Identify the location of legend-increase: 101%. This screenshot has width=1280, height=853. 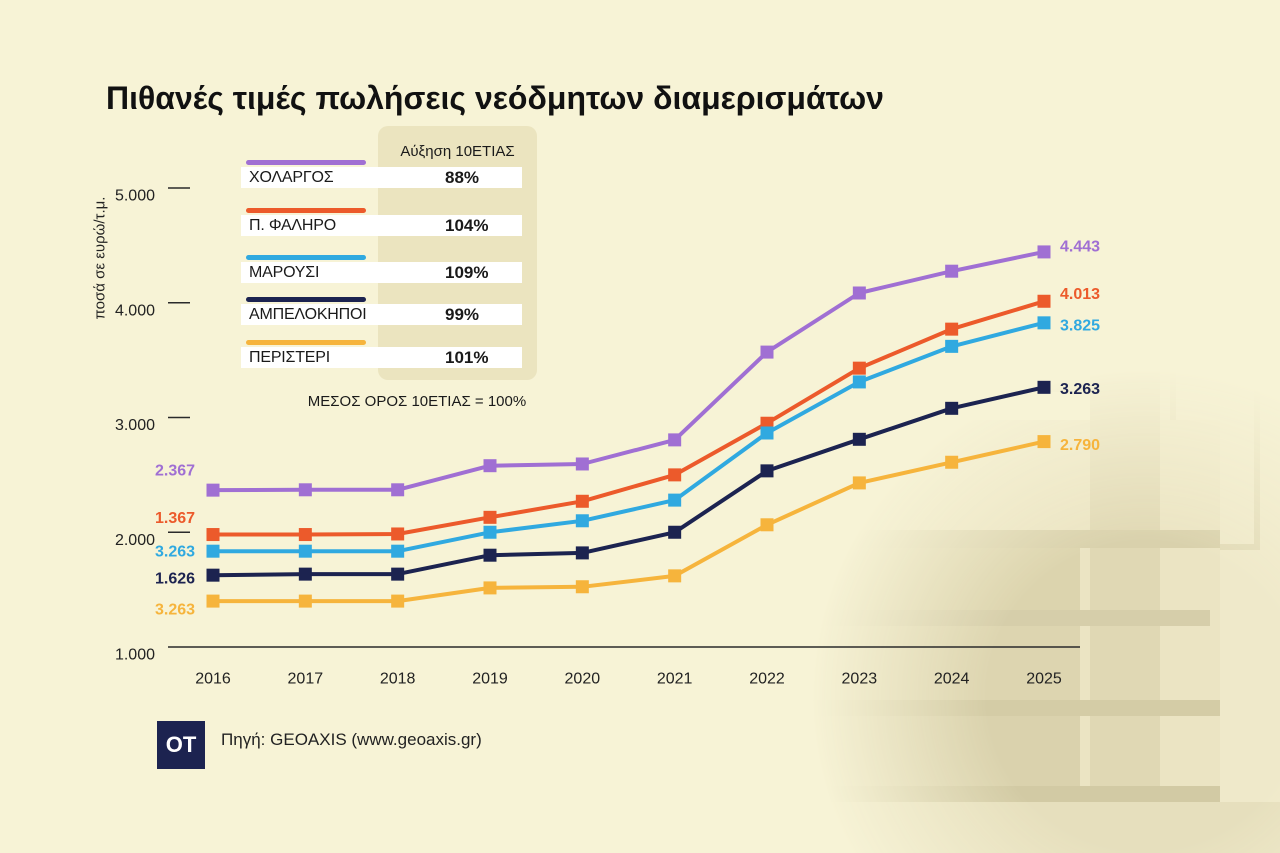
(467, 357).